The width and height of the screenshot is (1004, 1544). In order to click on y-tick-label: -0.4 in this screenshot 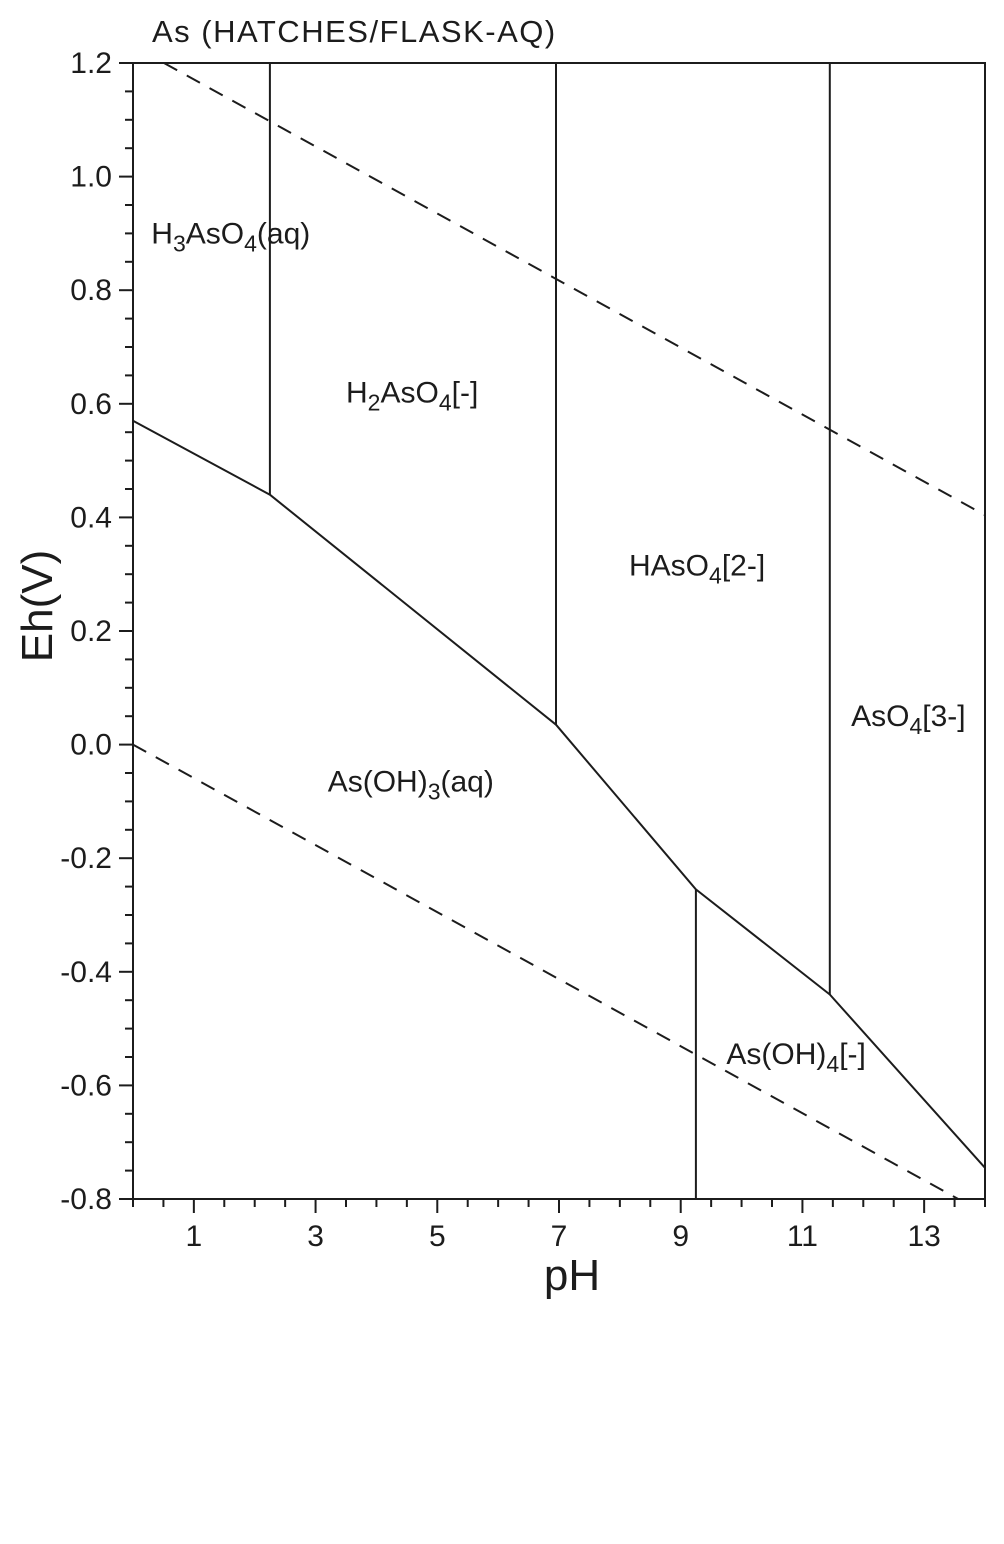, I will do `click(86, 972)`.